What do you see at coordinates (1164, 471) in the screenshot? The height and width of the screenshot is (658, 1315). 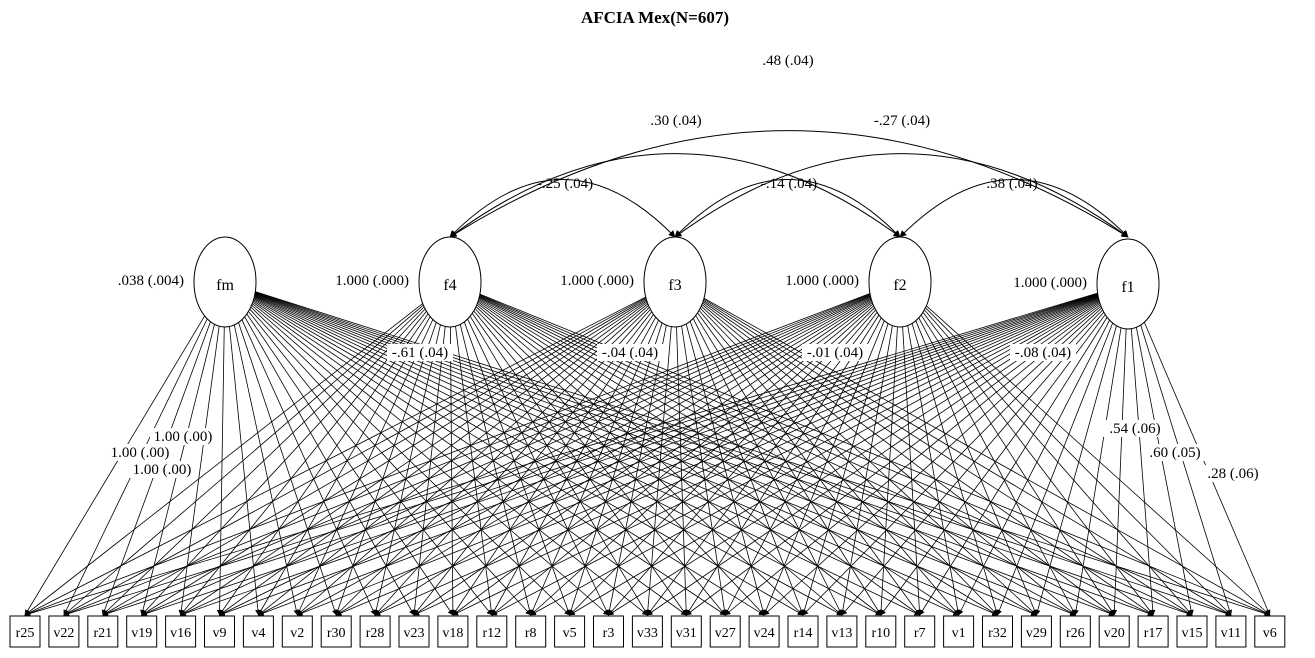 I see `loading-path-f1-v15` at bounding box center [1164, 471].